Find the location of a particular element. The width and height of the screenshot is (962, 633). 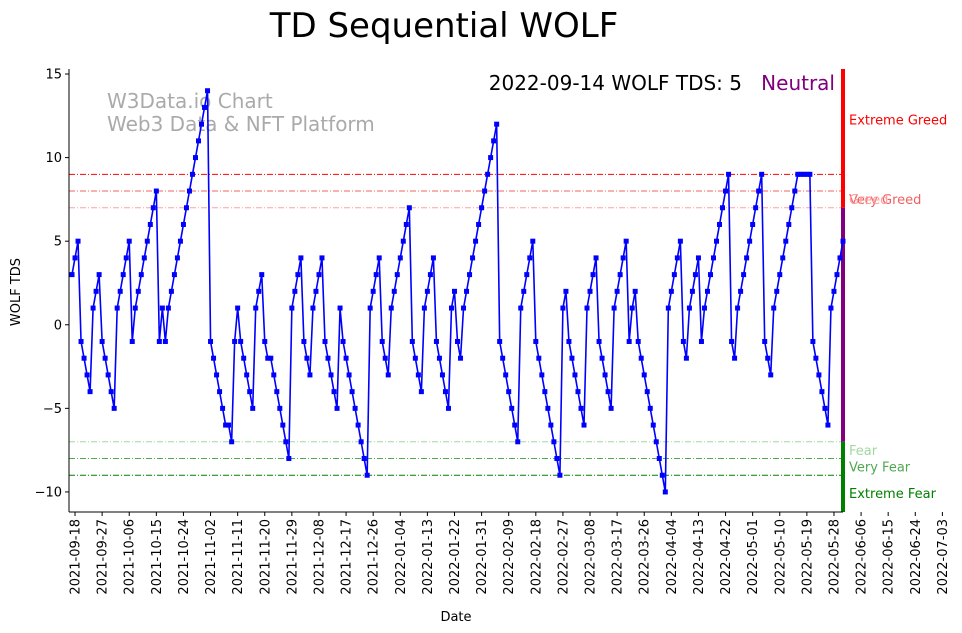

x-tick-label: 2022-03-08 is located at coordinates (591, 557).